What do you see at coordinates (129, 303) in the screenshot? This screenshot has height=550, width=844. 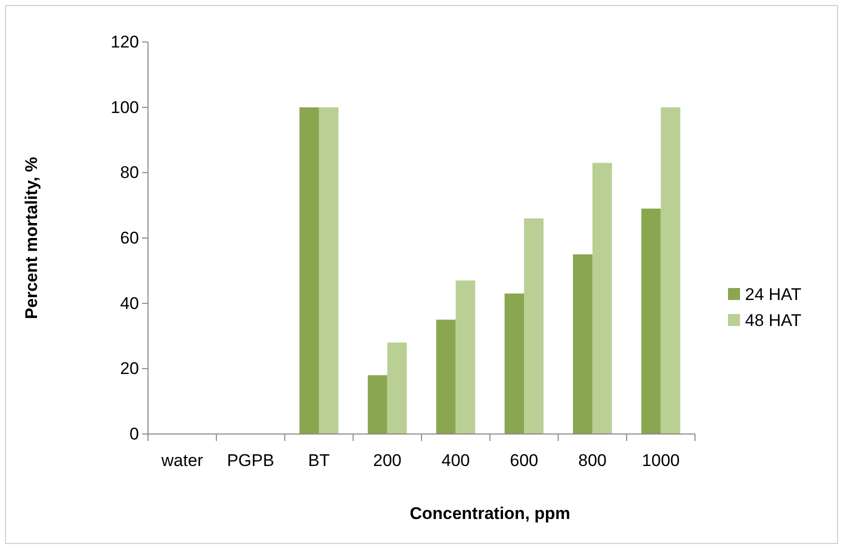 I see `y-tick-label: 40` at bounding box center [129, 303].